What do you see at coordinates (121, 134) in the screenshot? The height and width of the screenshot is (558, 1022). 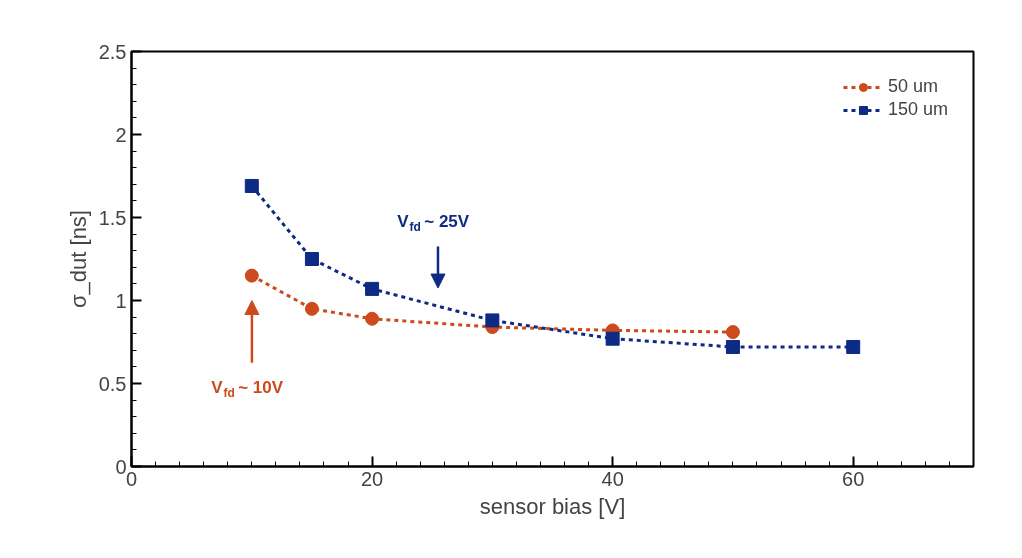 I see `y-tick-label: 2` at bounding box center [121, 134].